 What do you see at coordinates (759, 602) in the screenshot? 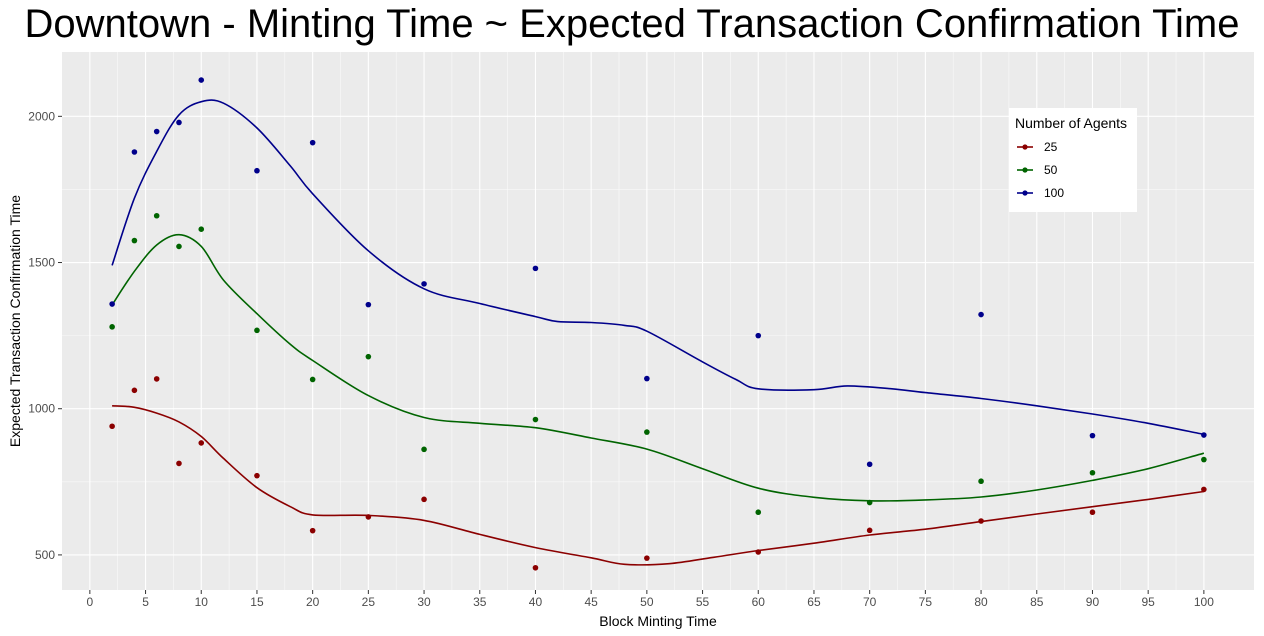
I see `x-tick-label: 60` at bounding box center [759, 602].